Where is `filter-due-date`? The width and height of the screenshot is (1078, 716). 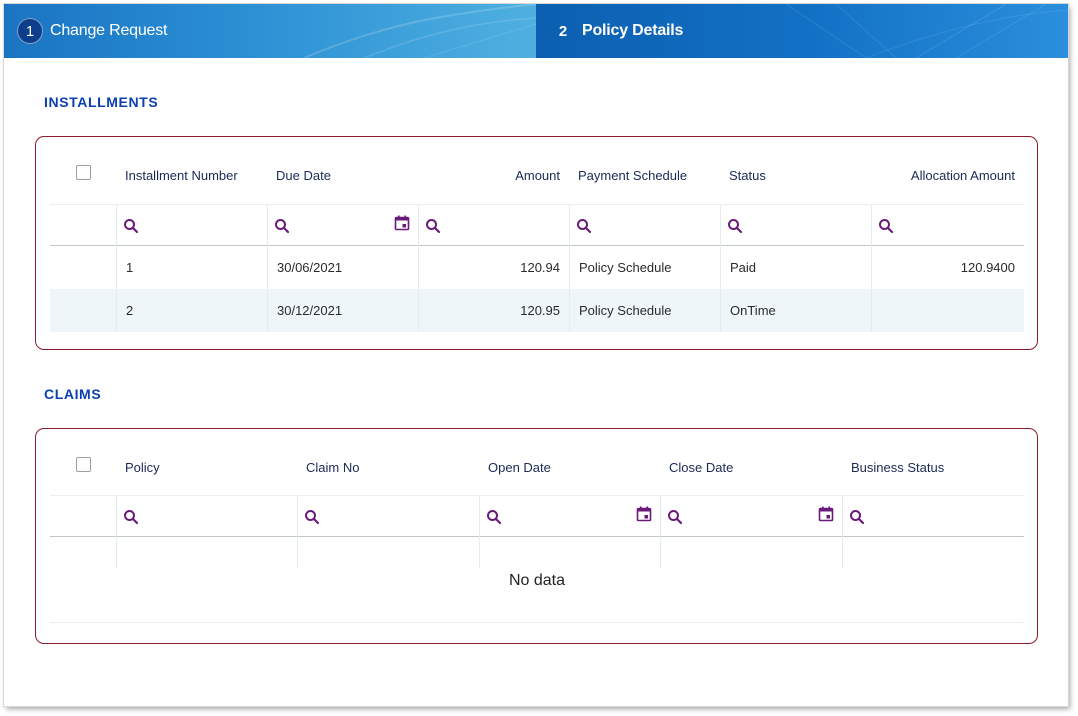
filter-due-date is located at coordinates (342, 225).